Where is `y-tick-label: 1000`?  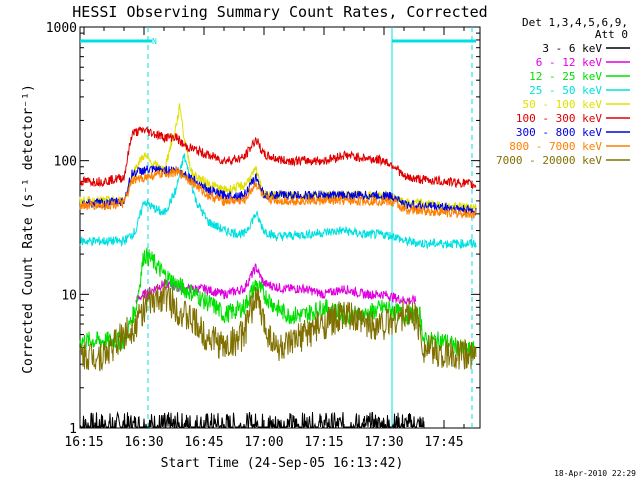
y-tick-label: 1000 is located at coordinates (61, 28).